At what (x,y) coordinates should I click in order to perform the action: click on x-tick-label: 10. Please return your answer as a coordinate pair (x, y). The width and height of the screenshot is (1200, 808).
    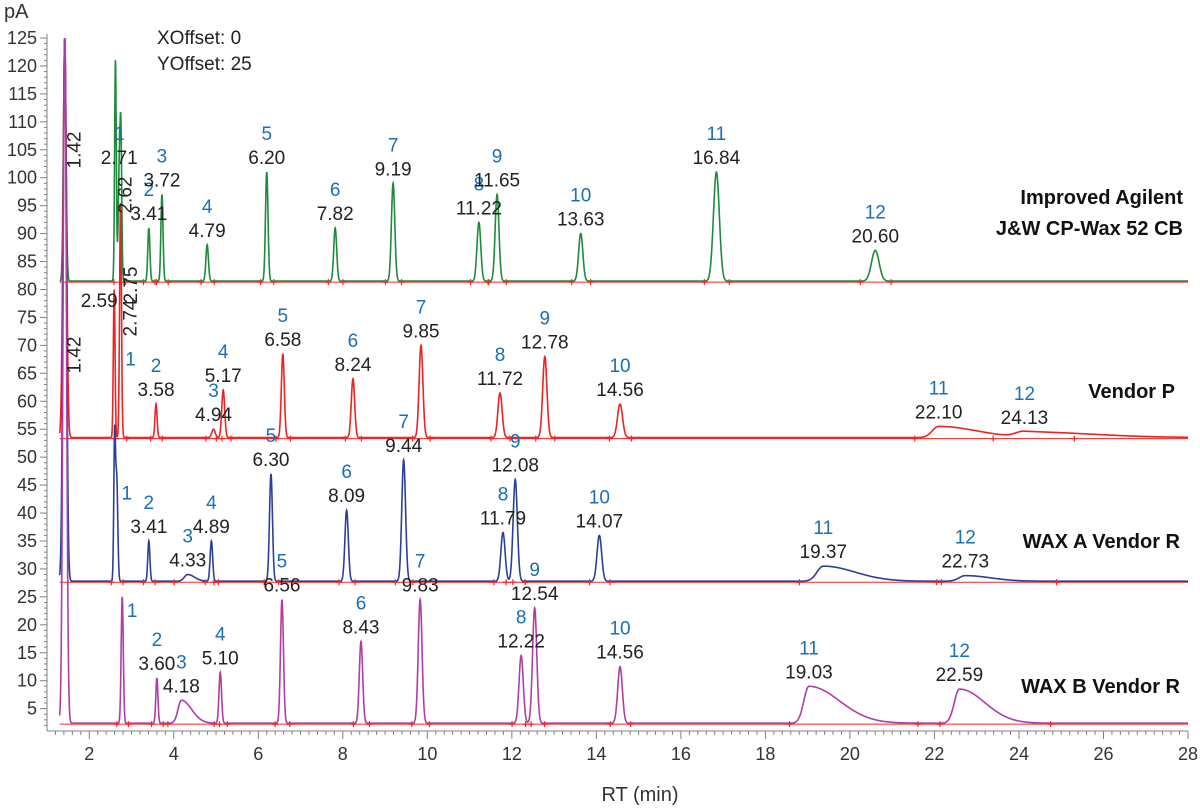
    Looking at the image, I should click on (427, 754).